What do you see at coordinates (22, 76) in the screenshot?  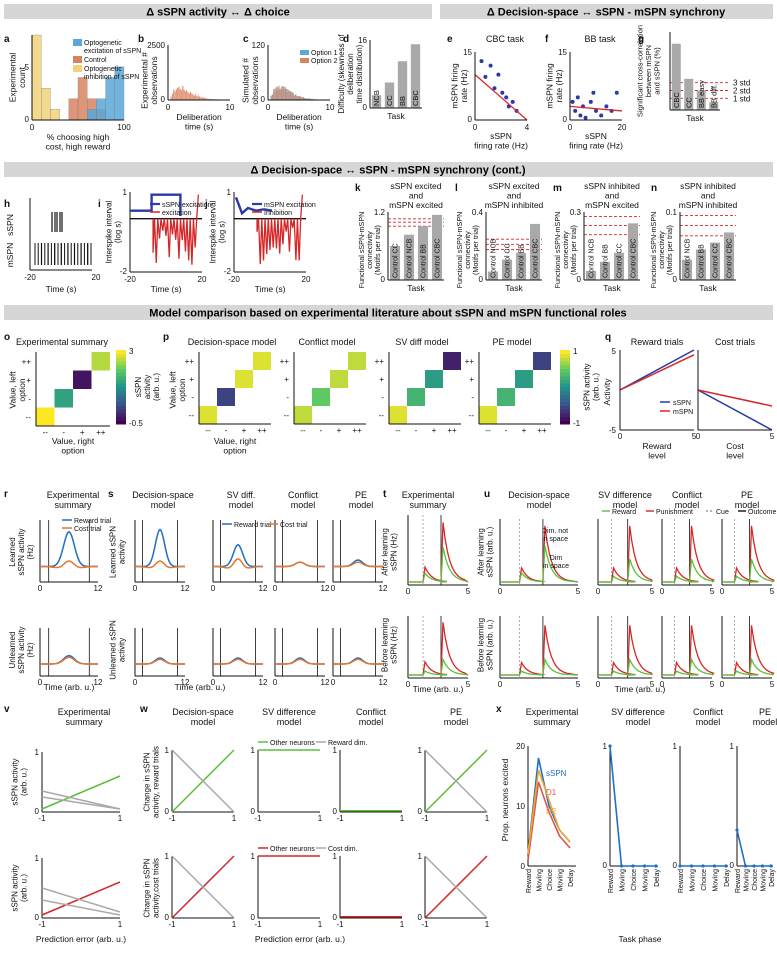 I see `label-text: count` at bounding box center [22, 76].